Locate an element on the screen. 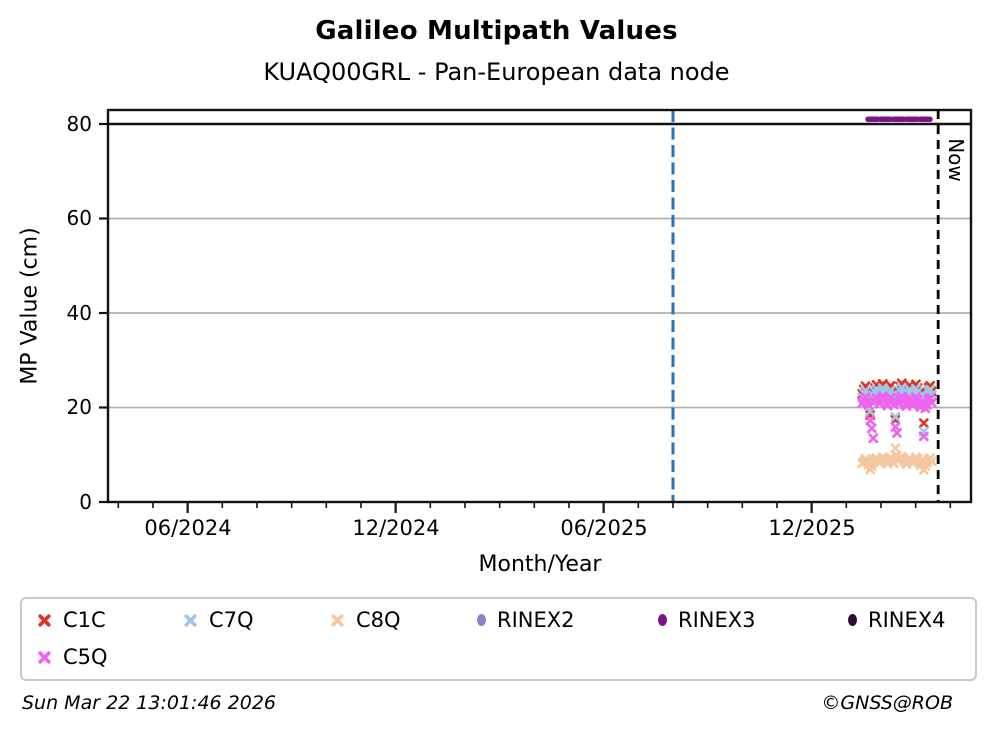 The image size is (993, 734). series-C5Q-points is located at coordinates (897, 417).